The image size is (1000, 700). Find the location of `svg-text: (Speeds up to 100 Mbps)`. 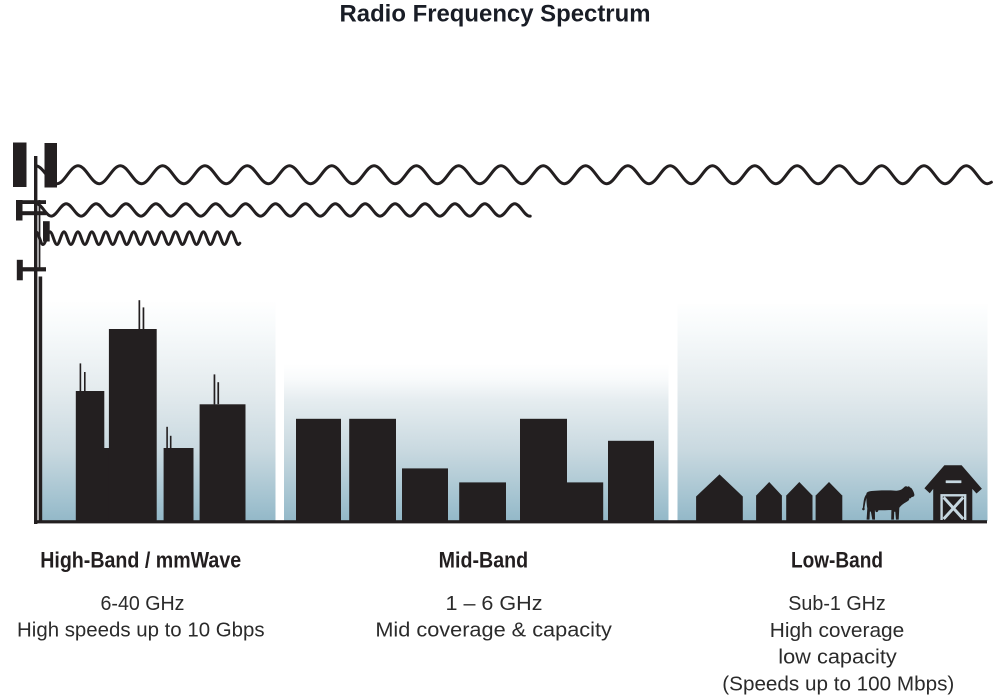

svg-text: (Speeds up to 100 Mbps) is located at coordinates (838, 685).